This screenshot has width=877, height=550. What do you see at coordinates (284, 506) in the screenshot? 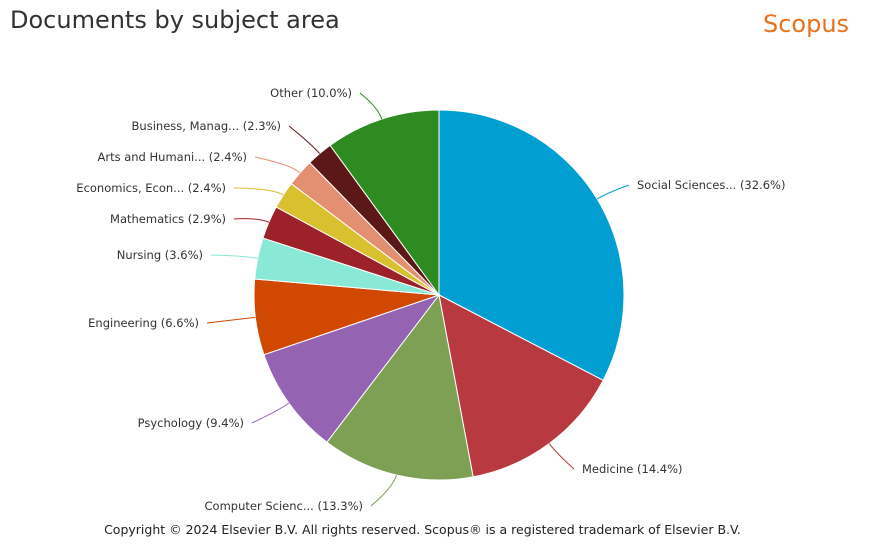
I see `slice-label: Computer Scienc... (13.3%)` at bounding box center [284, 506].